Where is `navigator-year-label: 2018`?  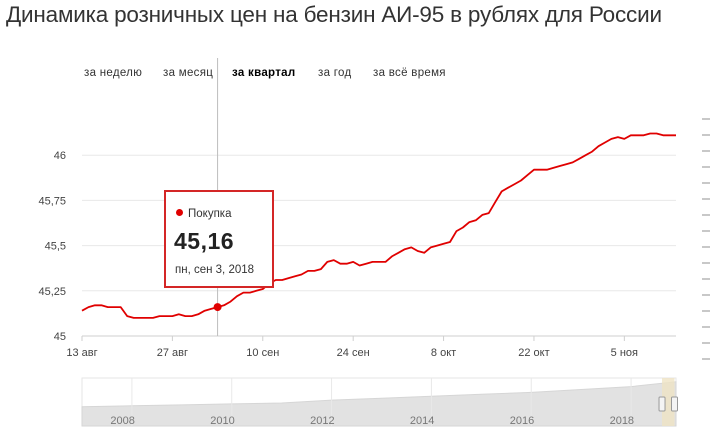 navigator-year-label: 2018 is located at coordinates (622, 421).